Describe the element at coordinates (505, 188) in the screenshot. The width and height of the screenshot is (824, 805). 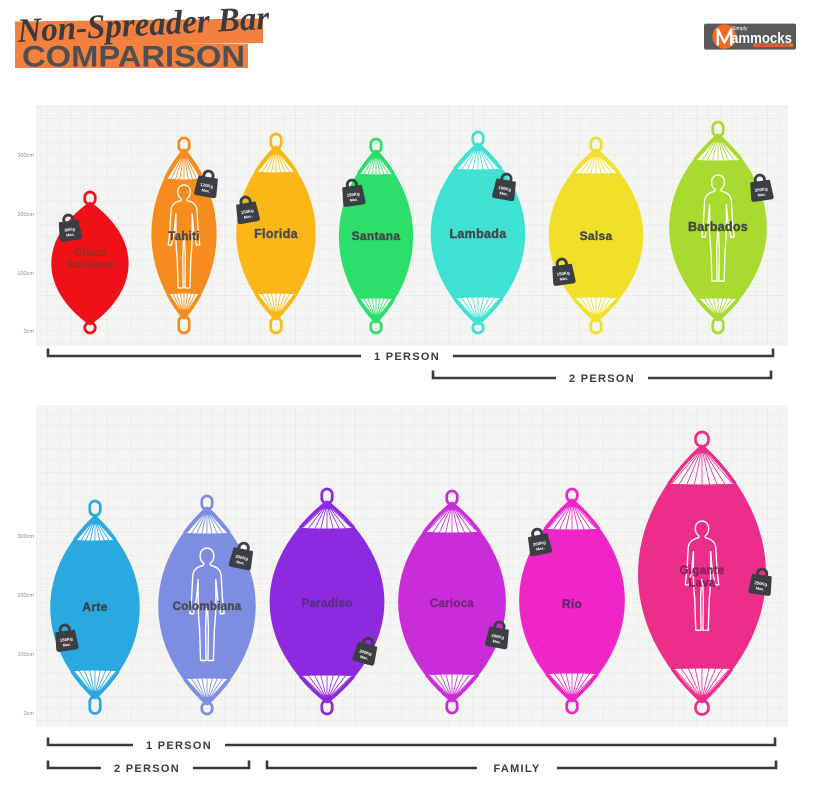
I see `svg-text: 160Kg` at that location.